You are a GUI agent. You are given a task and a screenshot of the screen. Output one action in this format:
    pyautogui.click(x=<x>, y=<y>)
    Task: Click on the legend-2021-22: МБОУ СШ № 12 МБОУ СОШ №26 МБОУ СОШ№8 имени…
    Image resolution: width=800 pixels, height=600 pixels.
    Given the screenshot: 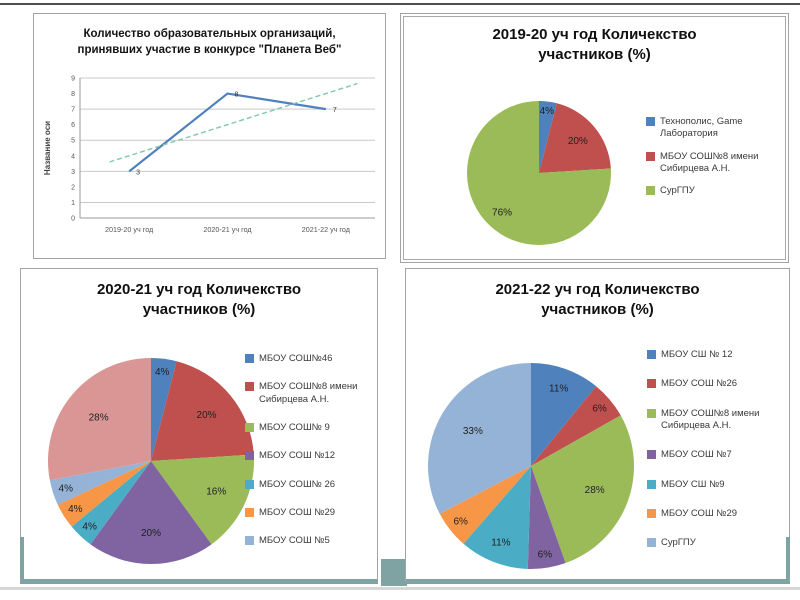 What is the action you would take?
    pyautogui.click(x=714, y=458)
    